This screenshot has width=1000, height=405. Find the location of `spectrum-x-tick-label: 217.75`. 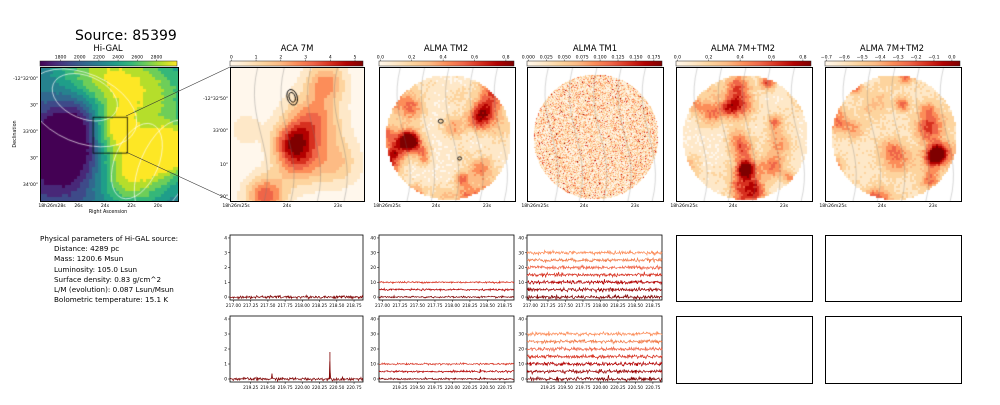

spectrum-x-tick-label: 217.75 is located at coordinates (434, 306).